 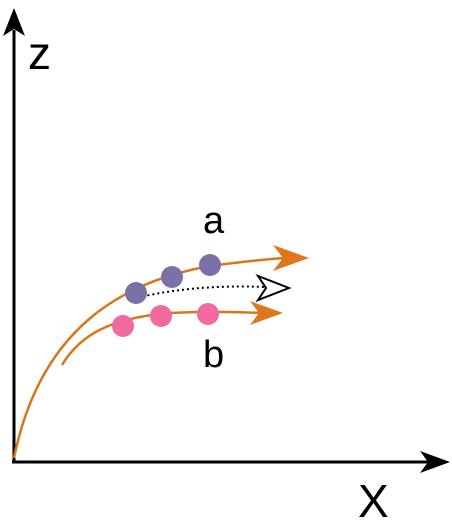 I want to click on z-axis-arrowhead, so click(x=14, y=22).